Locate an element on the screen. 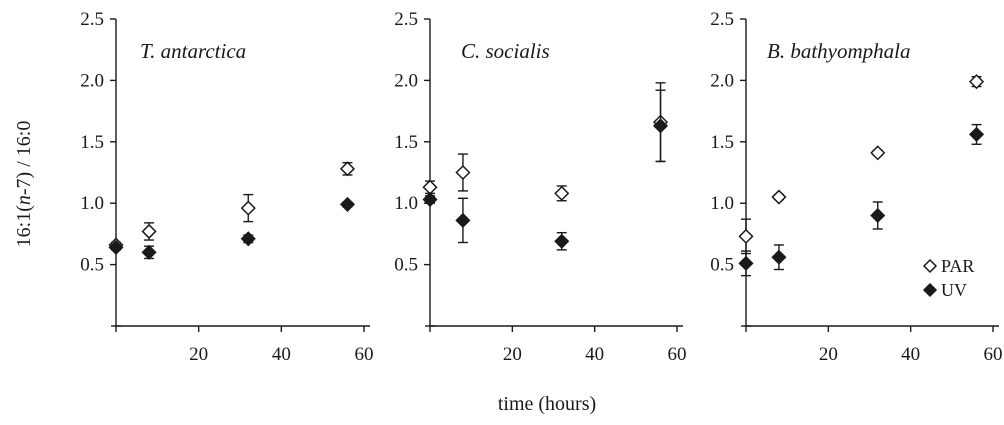 The width and height of the screenshot is (1004, 425). legend-label: UV is located at coordinates (954, 290).